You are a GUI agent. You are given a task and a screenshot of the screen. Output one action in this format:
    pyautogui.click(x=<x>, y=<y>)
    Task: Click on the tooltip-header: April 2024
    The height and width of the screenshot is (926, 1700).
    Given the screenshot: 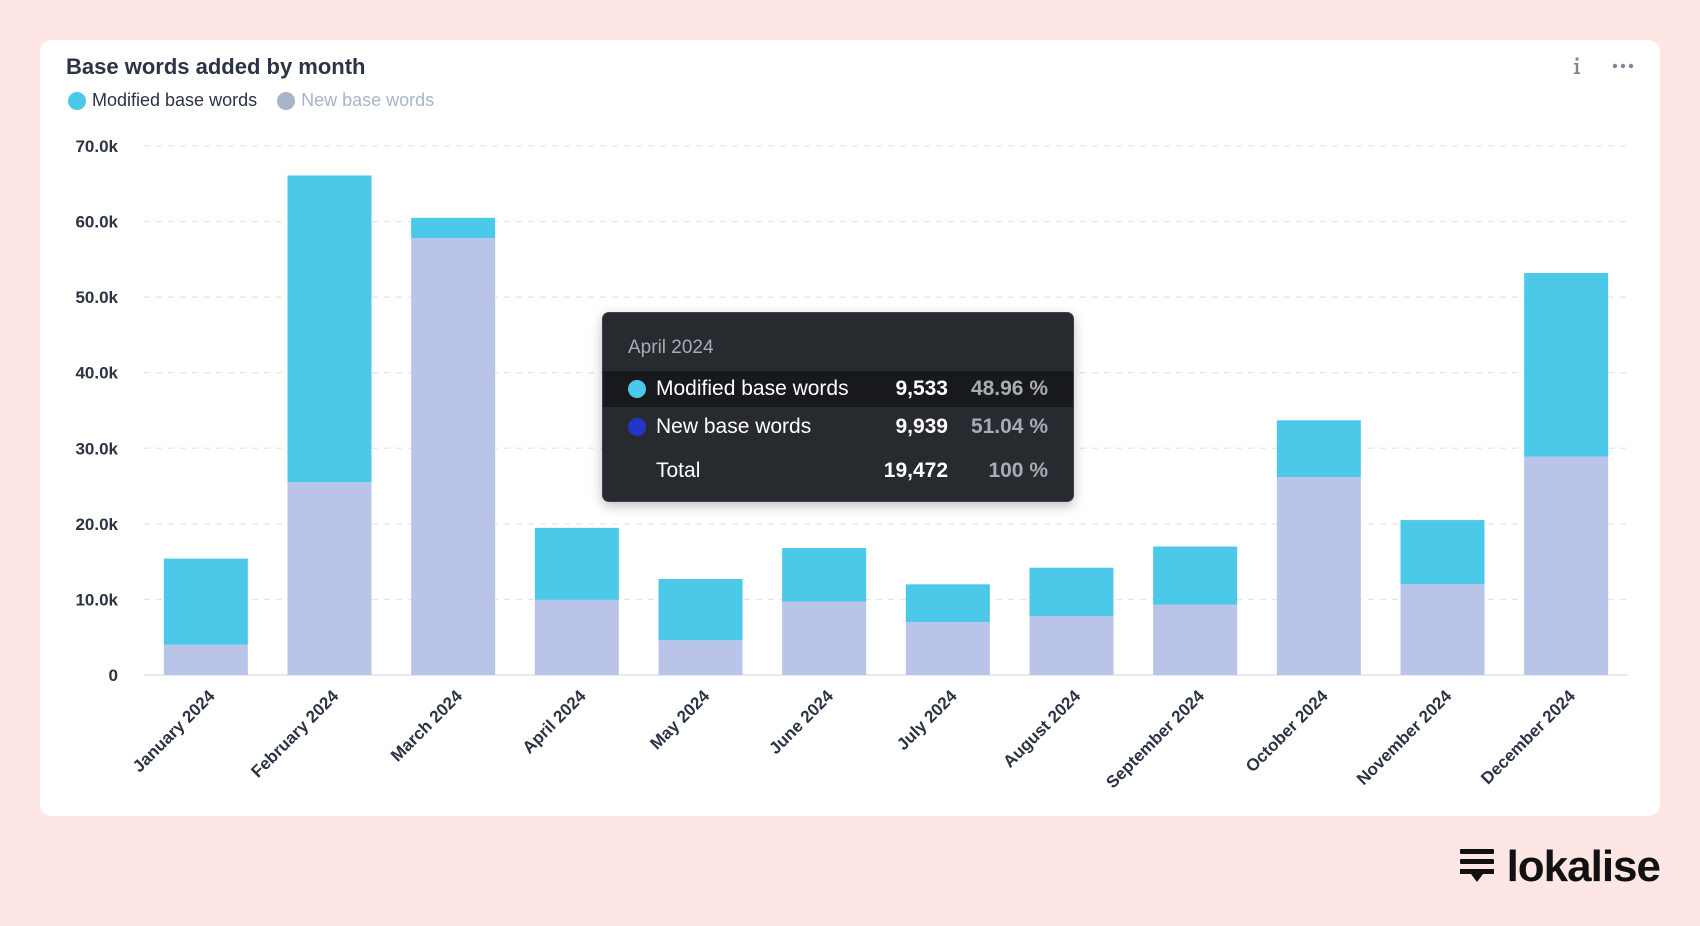 What is the action you would take?
    pyautogui.click(x=671, y=347)
    